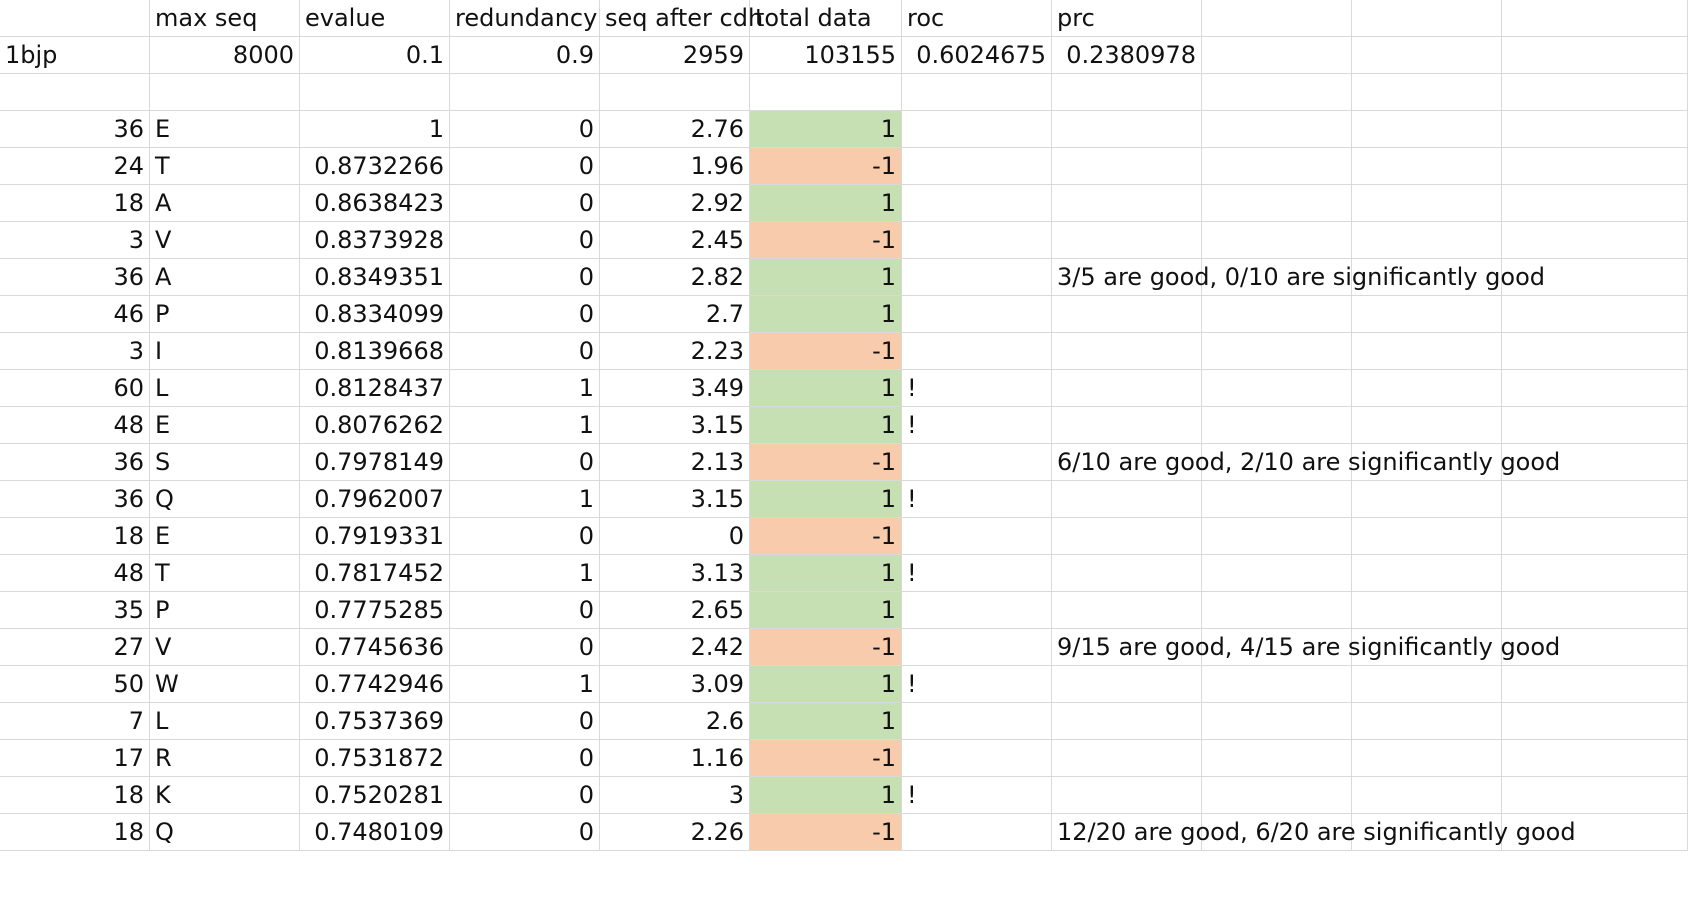 This screenshot has width=1688, height=924. I want to click on residue-cell: E, so click(225, 536).